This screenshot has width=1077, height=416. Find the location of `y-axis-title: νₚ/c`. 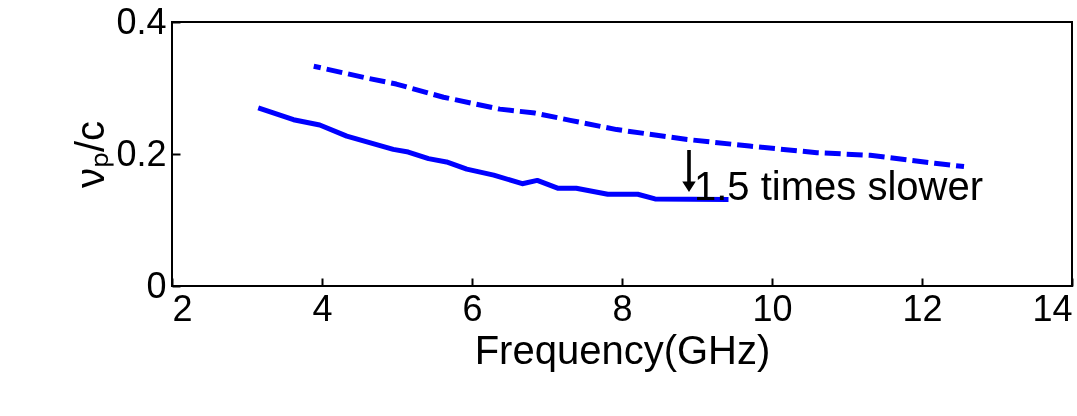

y-axis-title: νₚ/c is located at coordinates (91, 154).